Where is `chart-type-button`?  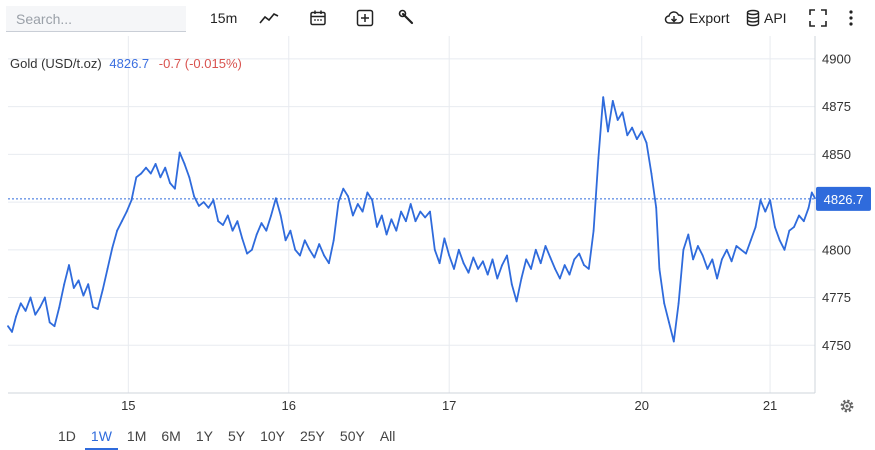 chart-type-button is located at coordinates (269, 18).